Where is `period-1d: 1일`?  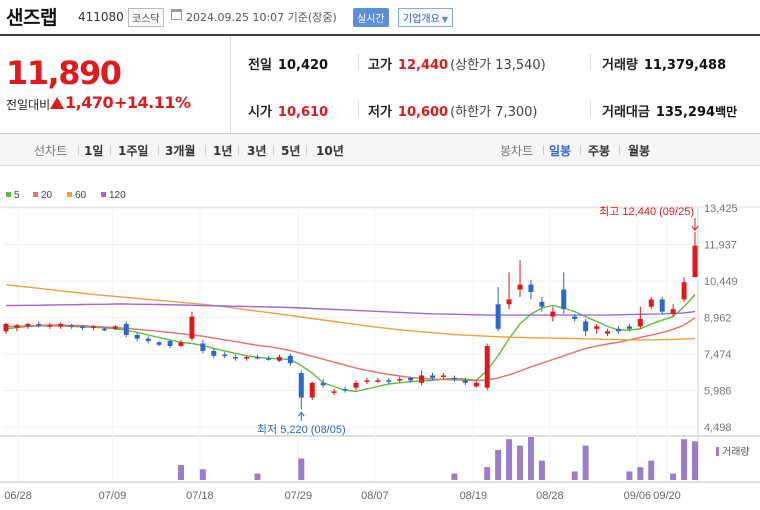 period-1d: 1일 is located at coordinates (94, 151).